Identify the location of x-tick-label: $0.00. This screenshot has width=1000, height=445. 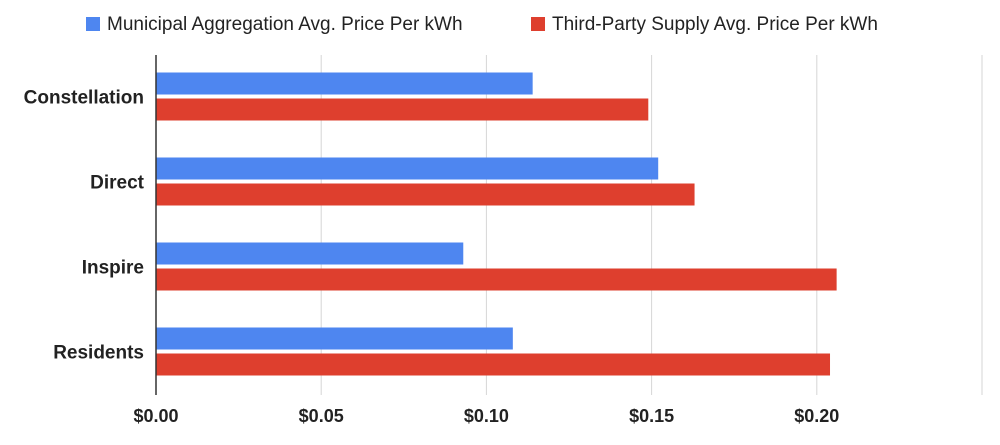
(155, 416).